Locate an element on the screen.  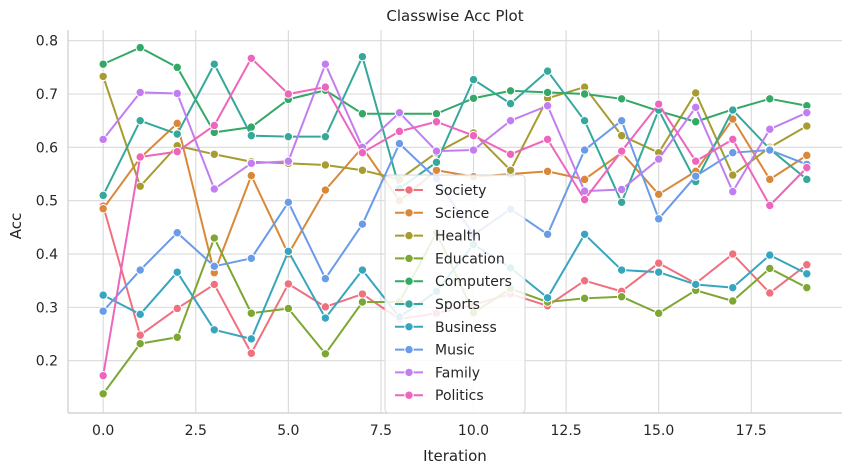
legend-label: Society is located at coordinates (460, 191).